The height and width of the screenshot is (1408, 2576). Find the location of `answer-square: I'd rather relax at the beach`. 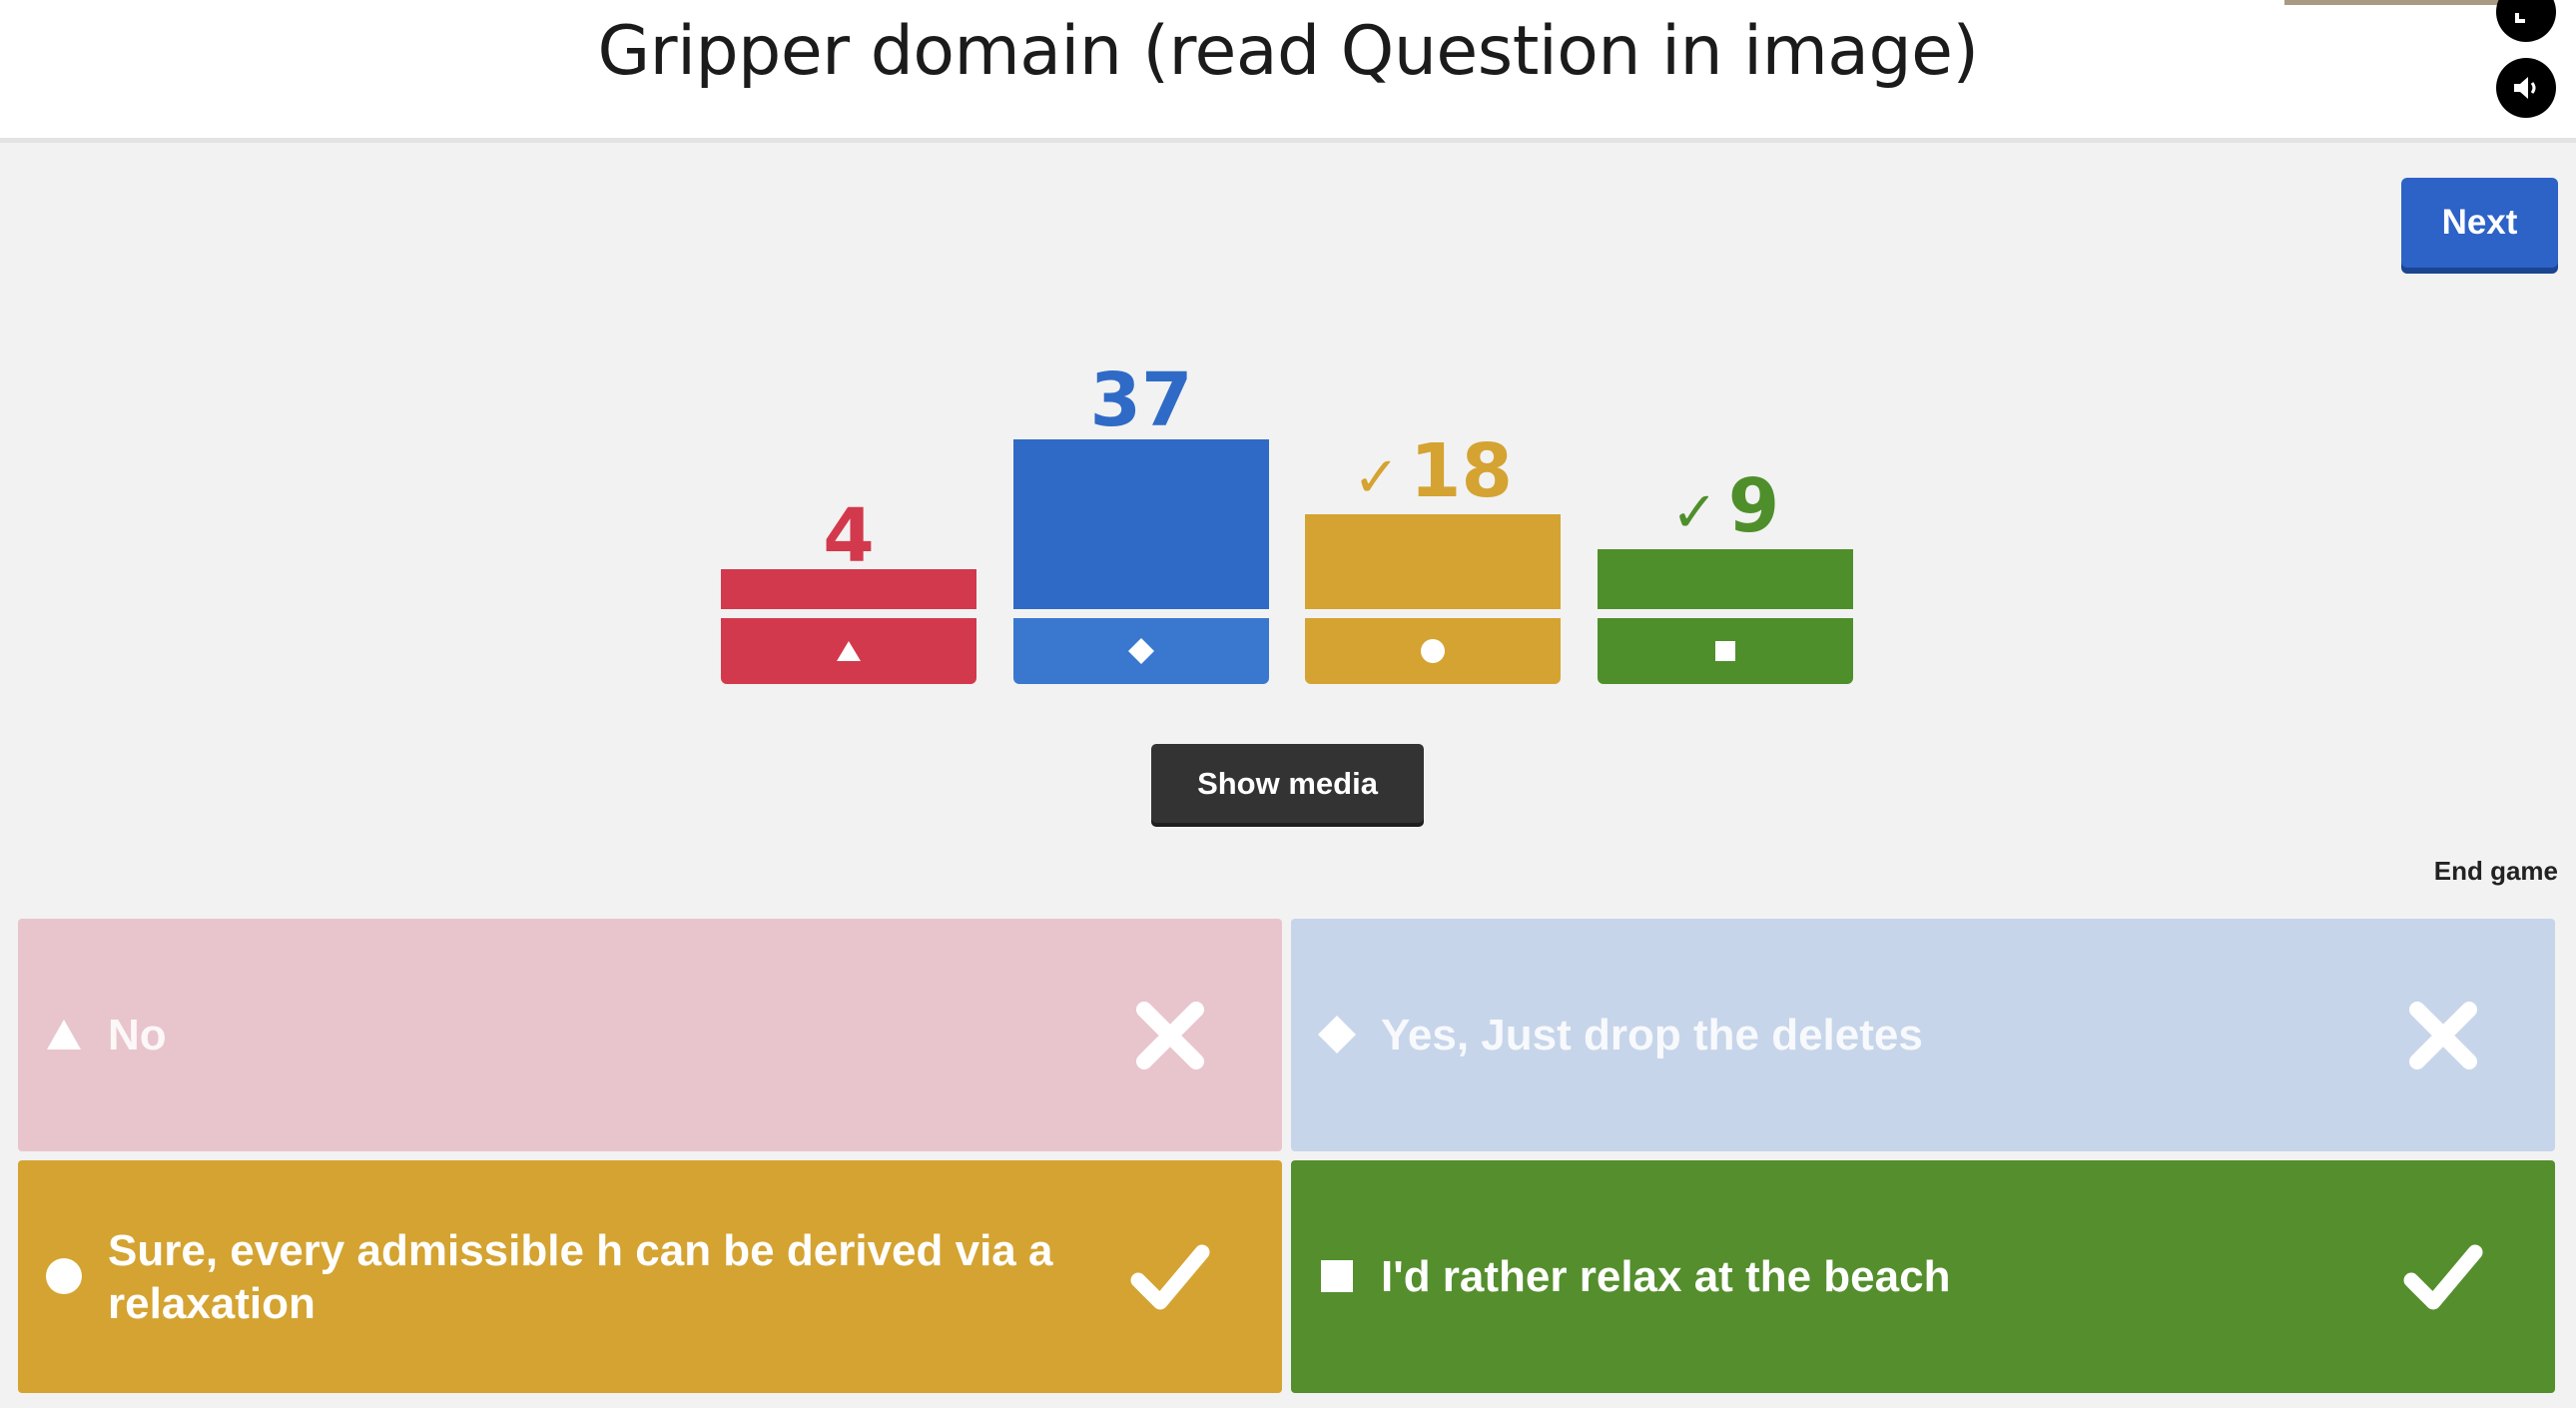

answer-square: I'd rather relax at the beach is located at coordinates (1923, 1276).